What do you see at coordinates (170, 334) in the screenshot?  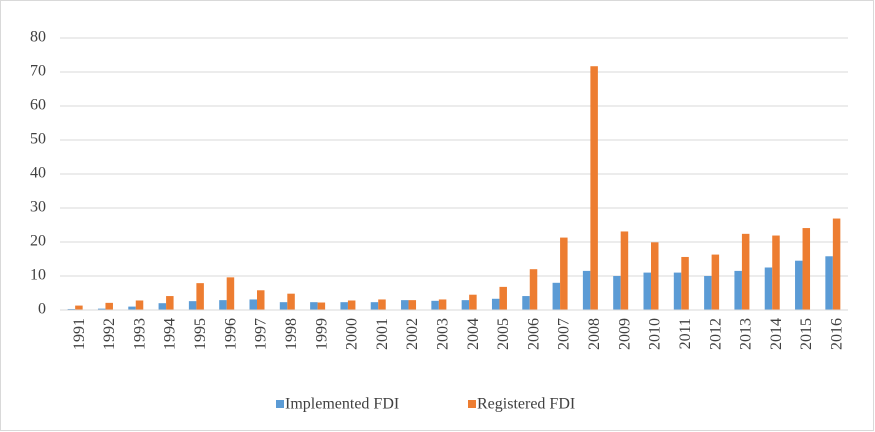 I see `x-tick-label: 1994` at bounding box center [170, 334].